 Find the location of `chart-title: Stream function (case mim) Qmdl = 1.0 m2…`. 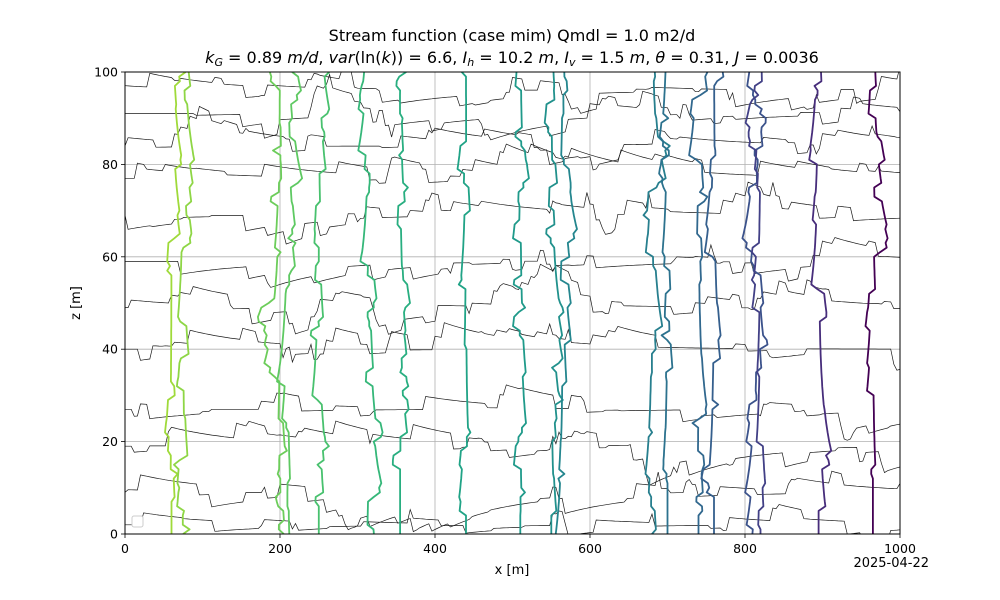

chart-title: Stream function (case mim) Qmdl = 1.0 m2… is located at coordinates (512, 35).